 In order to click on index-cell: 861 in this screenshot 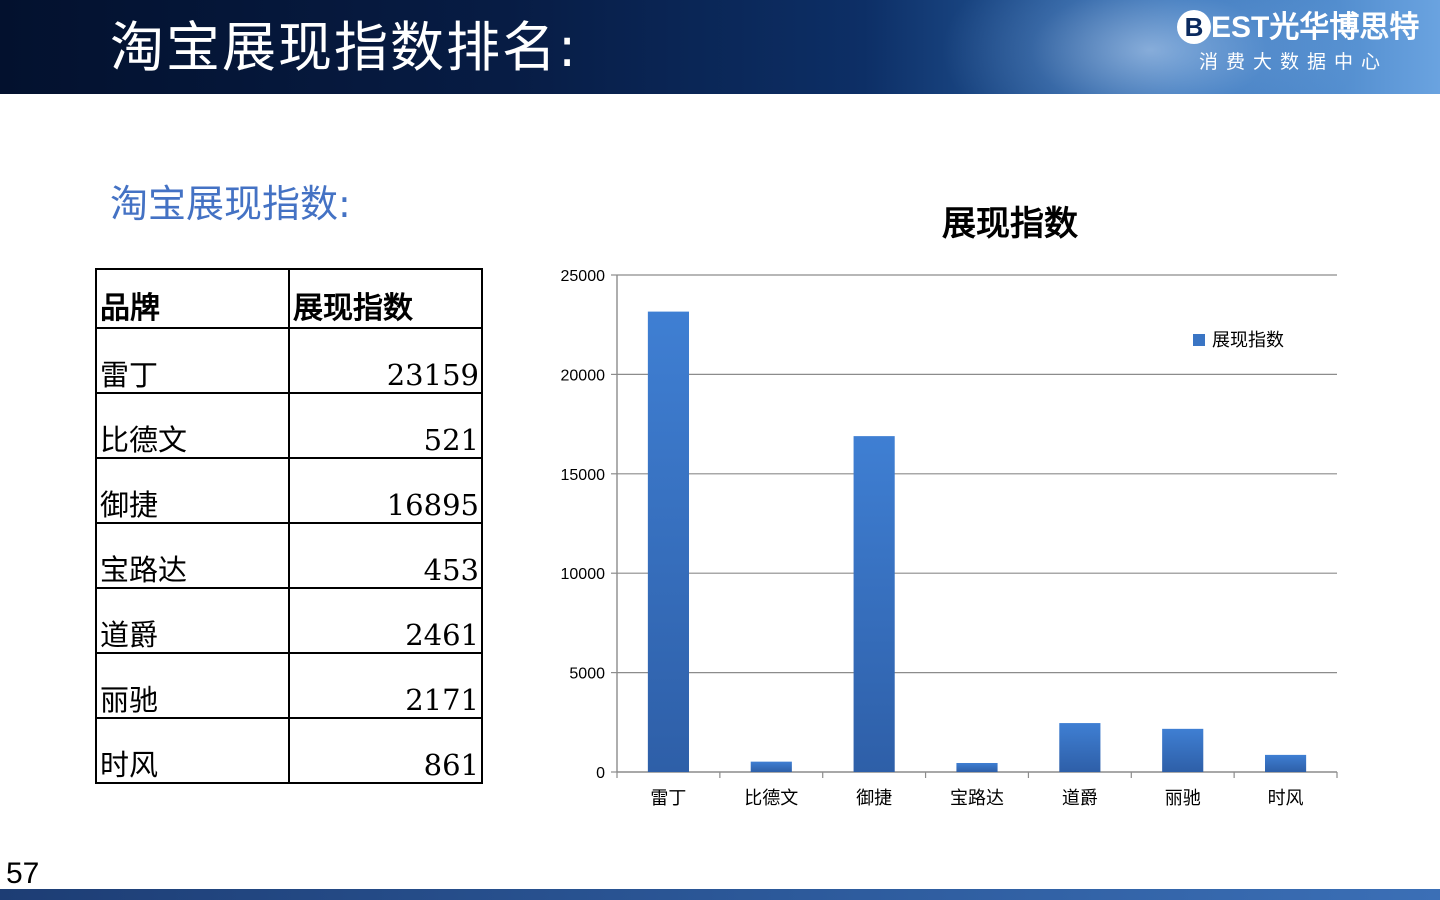, I will do `click(385, 750)`.